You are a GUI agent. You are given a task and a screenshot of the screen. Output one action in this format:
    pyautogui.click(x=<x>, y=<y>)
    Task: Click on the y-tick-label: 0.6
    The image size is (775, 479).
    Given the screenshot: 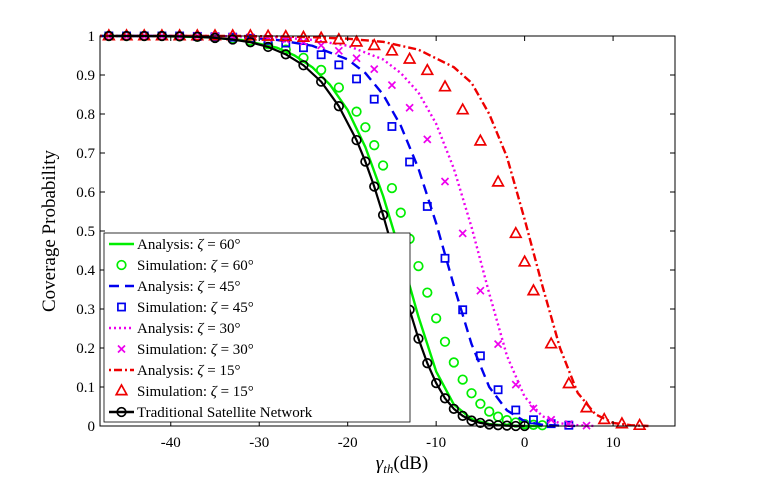 What is the action you would take?
    pyautogui.click(x=85, y=193)
    